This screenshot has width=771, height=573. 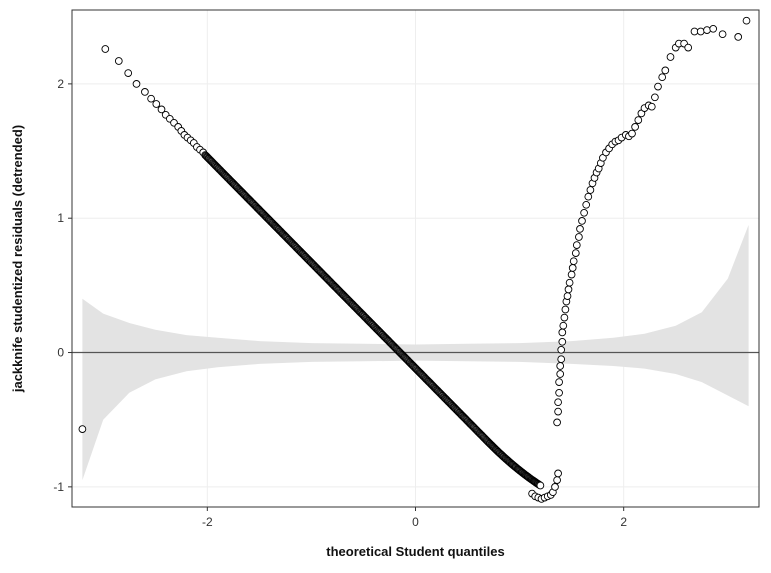 I want to click on x-tick-label-2: 2, so click(x=623, y=522).